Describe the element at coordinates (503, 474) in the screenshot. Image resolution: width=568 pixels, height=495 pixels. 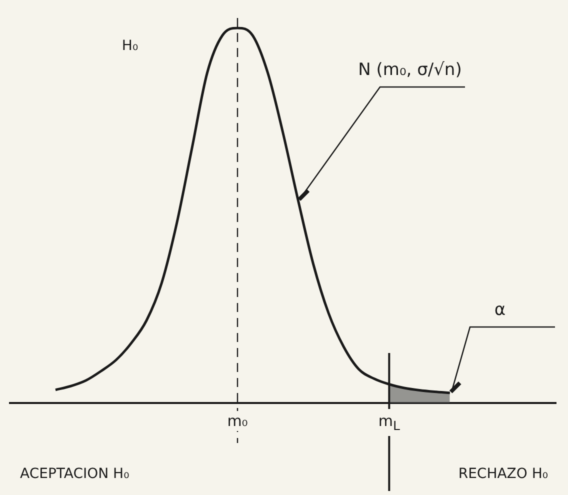
I see `text: RECHAZO H₀` at that location.